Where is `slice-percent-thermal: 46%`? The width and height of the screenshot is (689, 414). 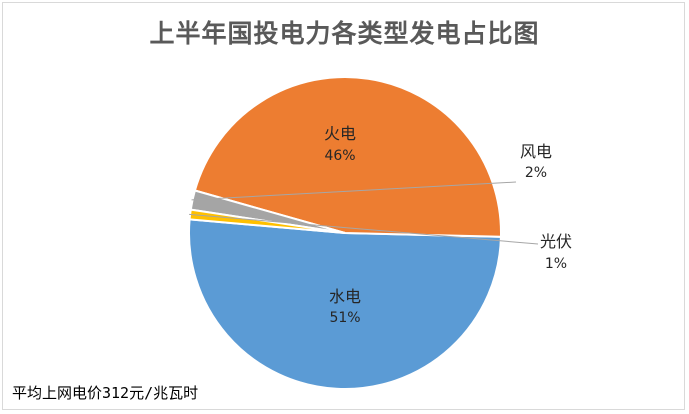 slice-percent-thermal: 46% is located at coordinates (339, 156).